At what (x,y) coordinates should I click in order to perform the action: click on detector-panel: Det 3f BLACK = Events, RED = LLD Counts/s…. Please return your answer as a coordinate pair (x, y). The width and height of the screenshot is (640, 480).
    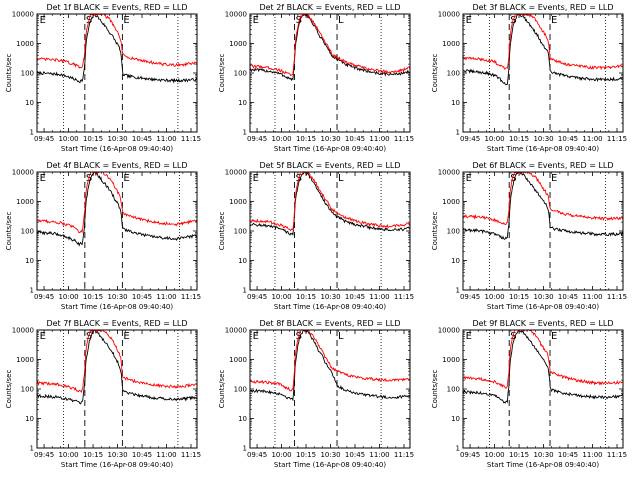
    Looking at the image, I should click on (529, 78).